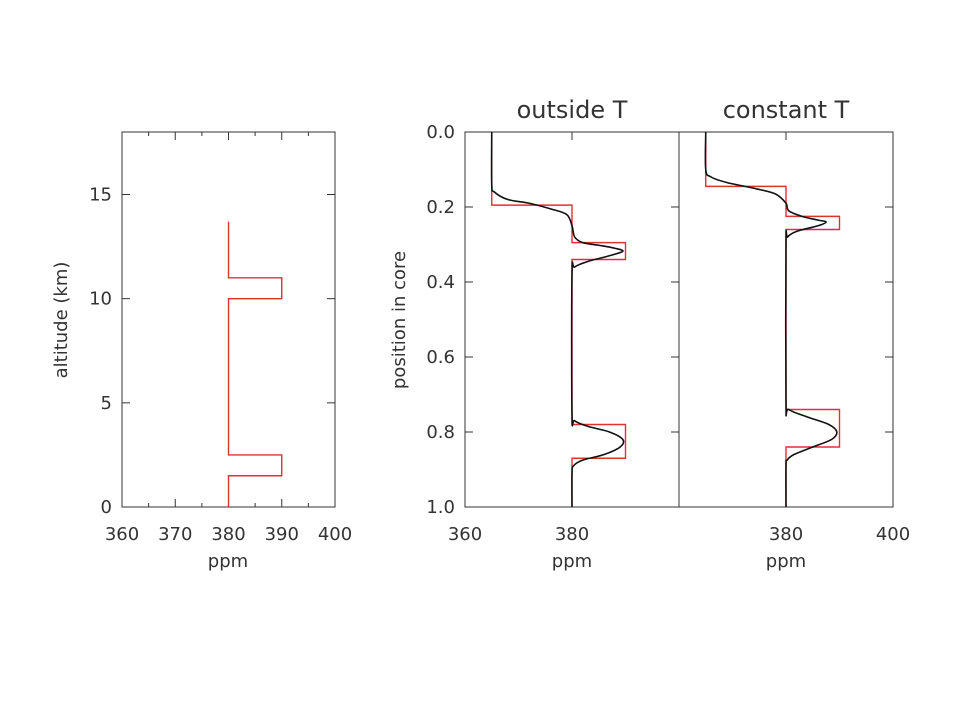  Describe the element at coordinates (228, 534) in the screenshot. I see `altitude-x-tick-label: 380` at that location.